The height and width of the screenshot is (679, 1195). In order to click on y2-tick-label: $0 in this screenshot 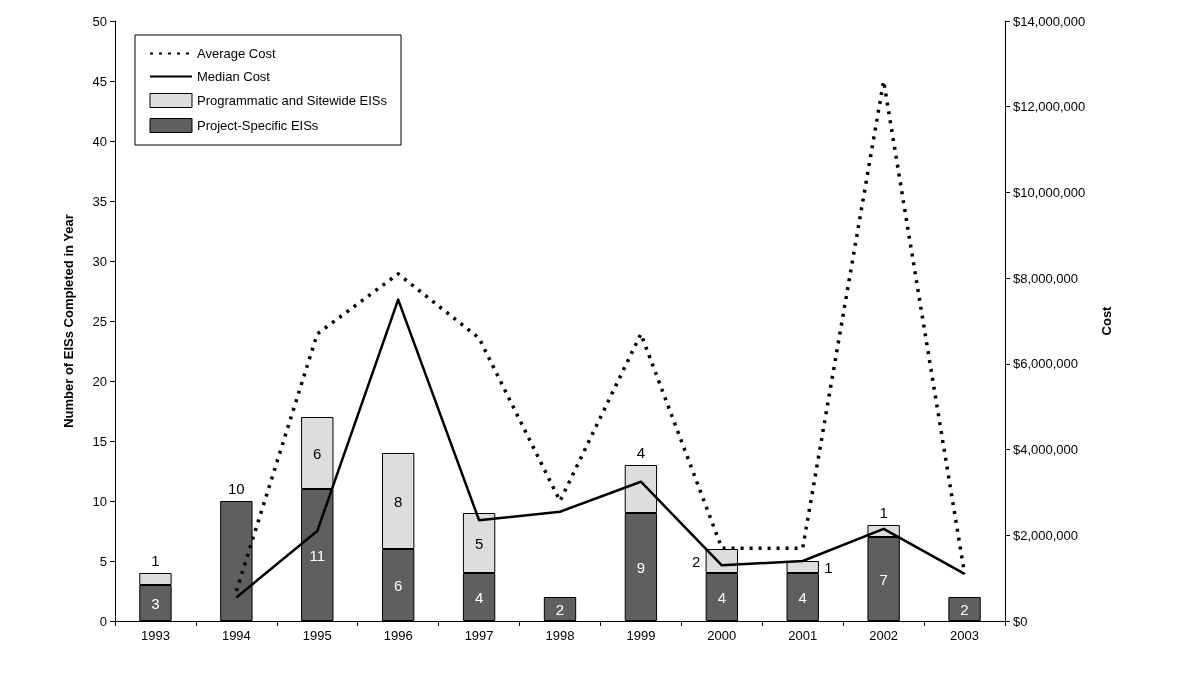, I will do `click(1020, 621)`.